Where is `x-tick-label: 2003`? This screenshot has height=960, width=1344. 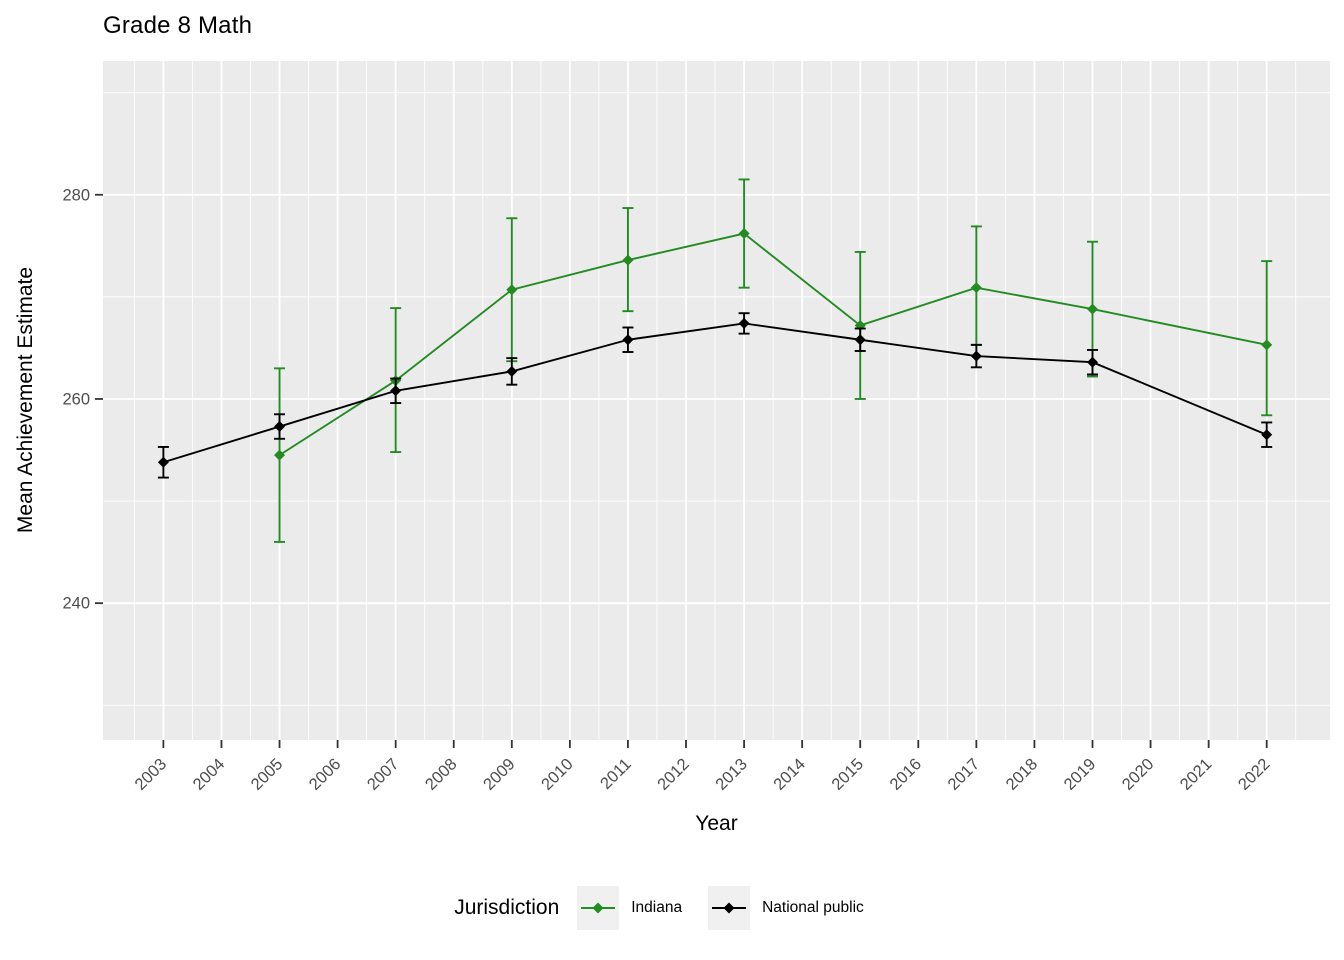 x-tick-label: 2003 is located at coordinates (151, 774).